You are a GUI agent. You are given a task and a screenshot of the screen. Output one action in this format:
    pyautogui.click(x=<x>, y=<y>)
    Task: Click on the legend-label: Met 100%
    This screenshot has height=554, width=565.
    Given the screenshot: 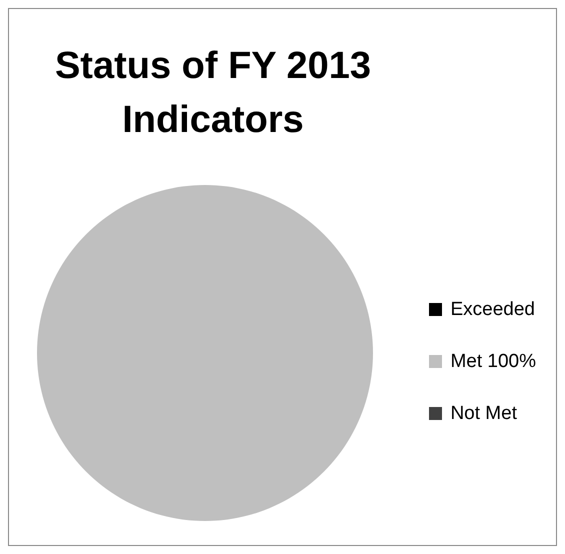 What is the action you would take?
    pyautogui.click(x=493, y=361)
    